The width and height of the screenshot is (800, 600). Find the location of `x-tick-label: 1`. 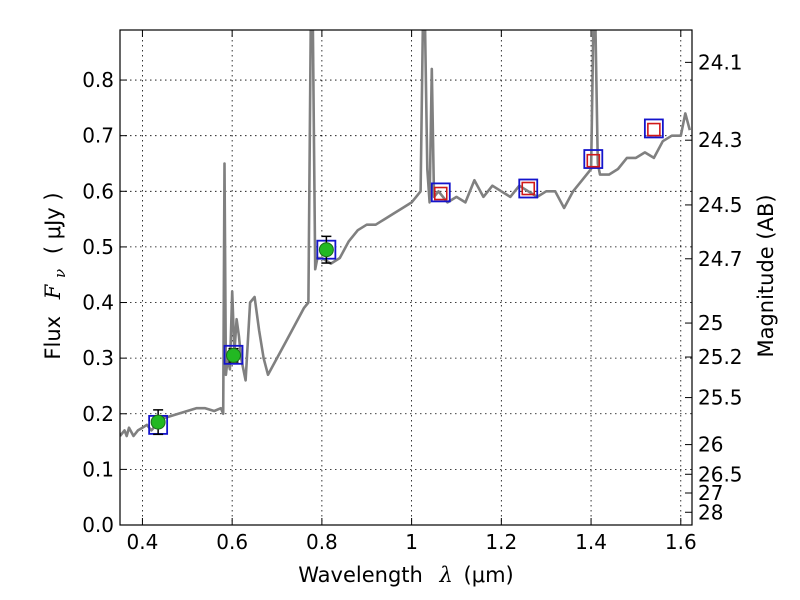

x-tick-label: 1 is located at coordinates (411, 542).